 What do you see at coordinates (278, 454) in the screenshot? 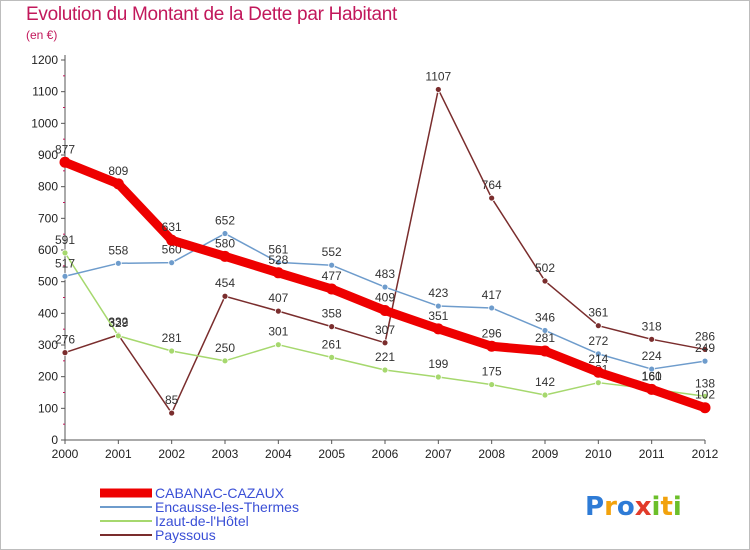
I see `x-tick-label: 2004` at bounding box center [278, 454].